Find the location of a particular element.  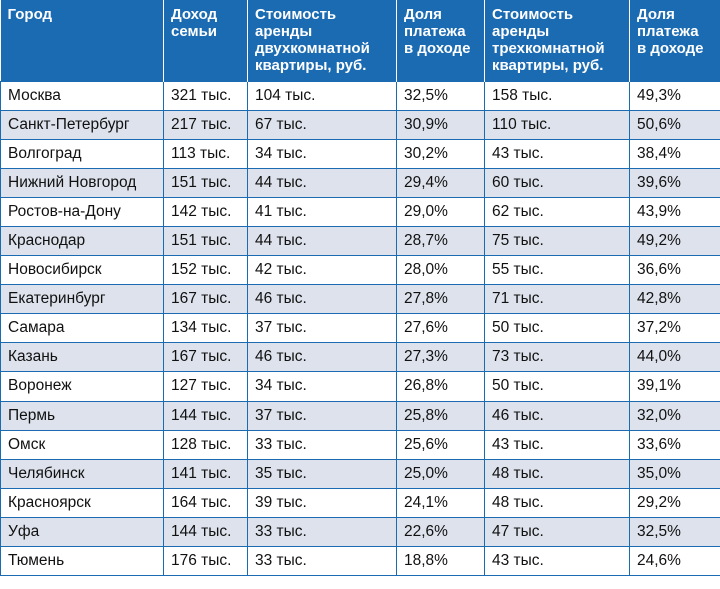

two-room-share-cell: 27,3% is located at coordinates (440, 357).